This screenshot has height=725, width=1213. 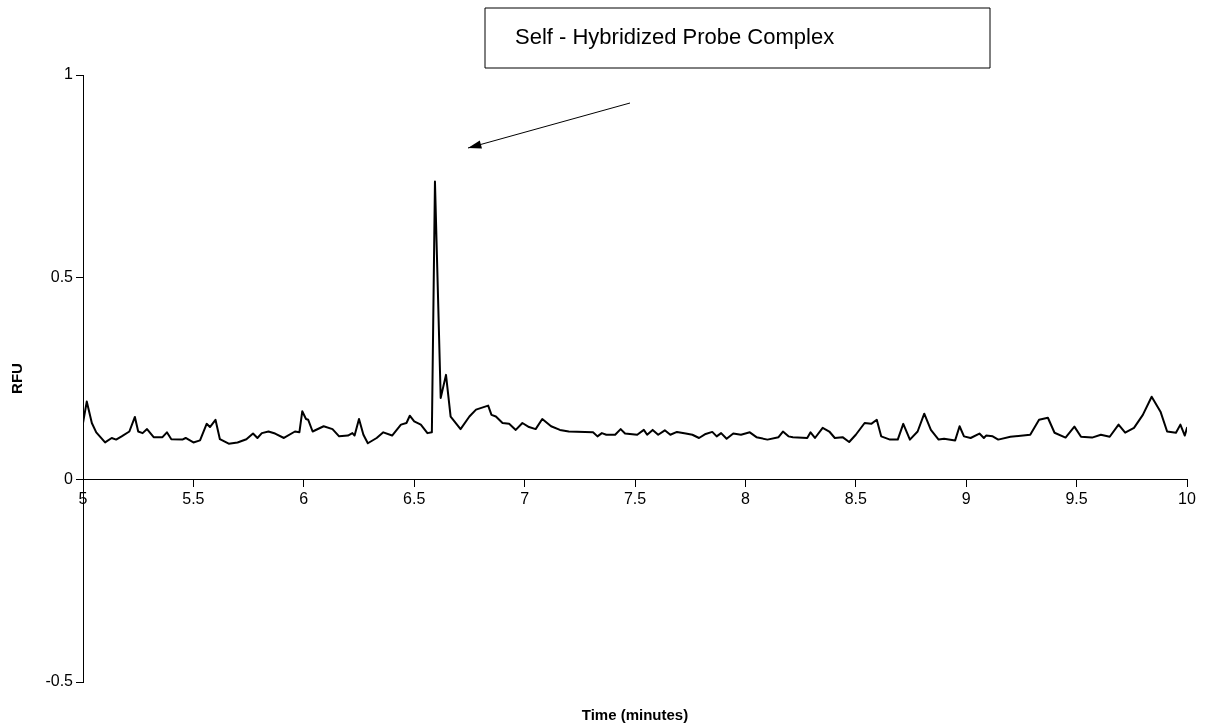 I want to click on x-tick-label: 9, so click(x=966, y=498).